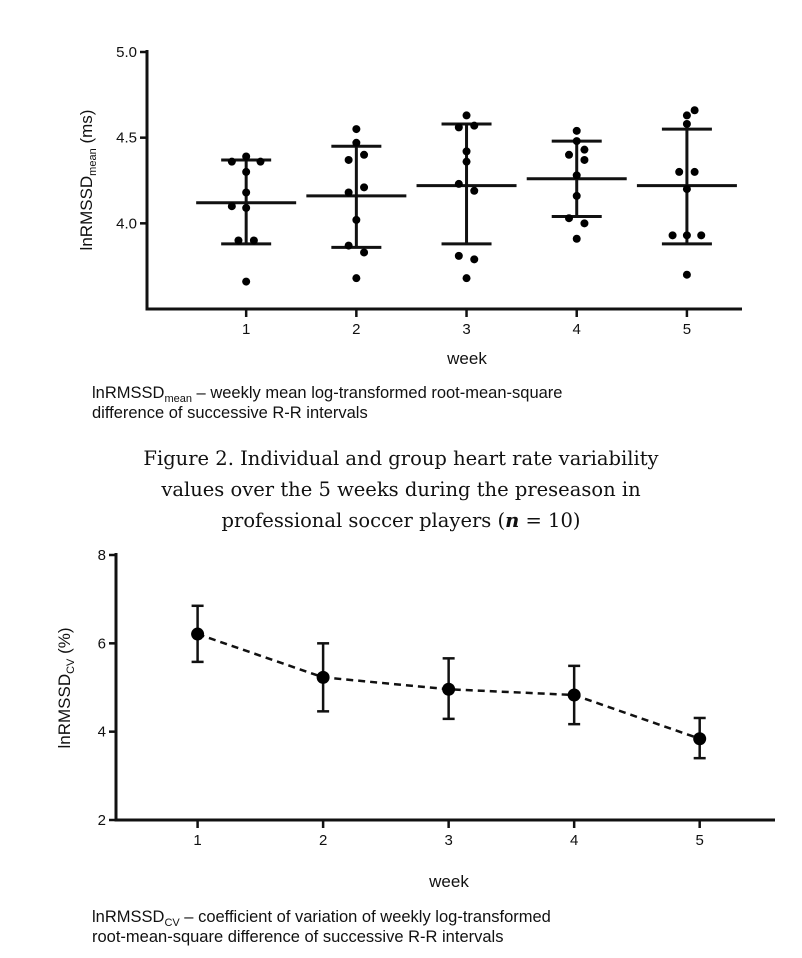 The width and height of the screenshot is (802, 958). Describe the element at coordinates (88, 180) in the screenshot. I see `y-axis-label: lnRMSSDmean (ms)` at that location.